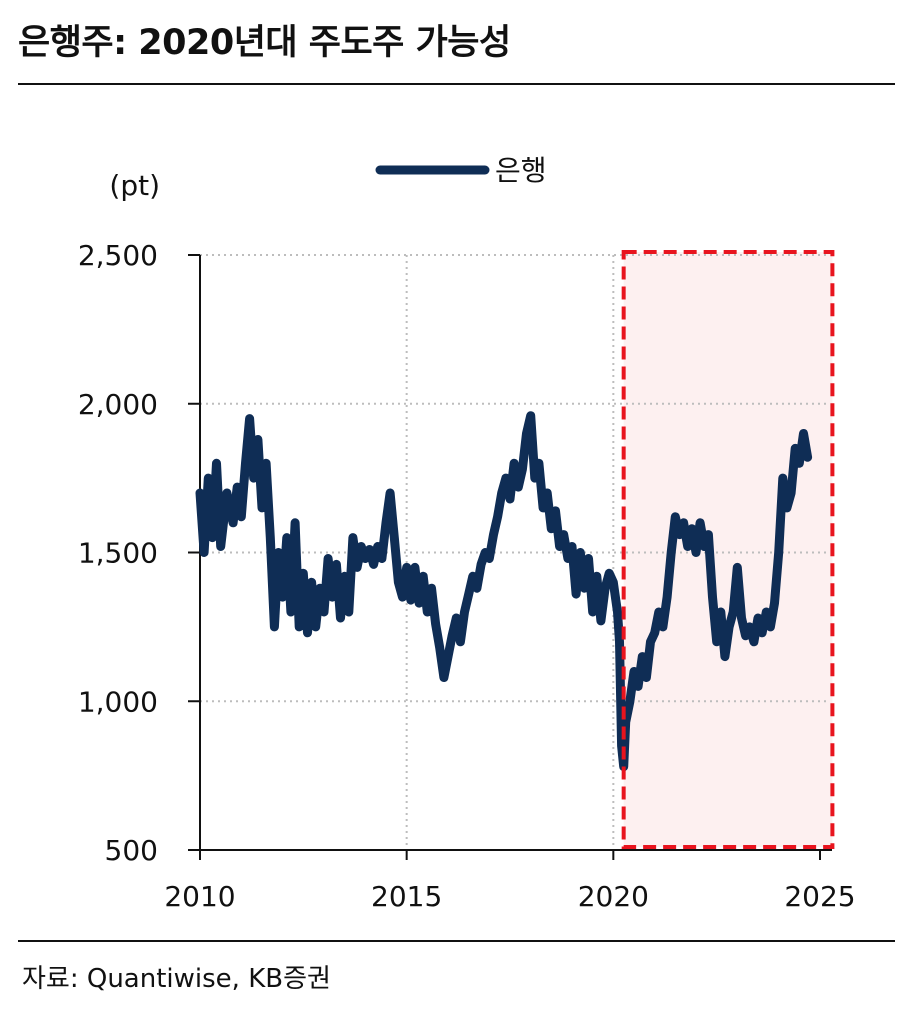 The width and height of the screenshot is (913, 1036). What do you see at coordinates (118, 404) in the screenshot?
I see `y-tick-label: 2,000` at bounding box center [118, 404].